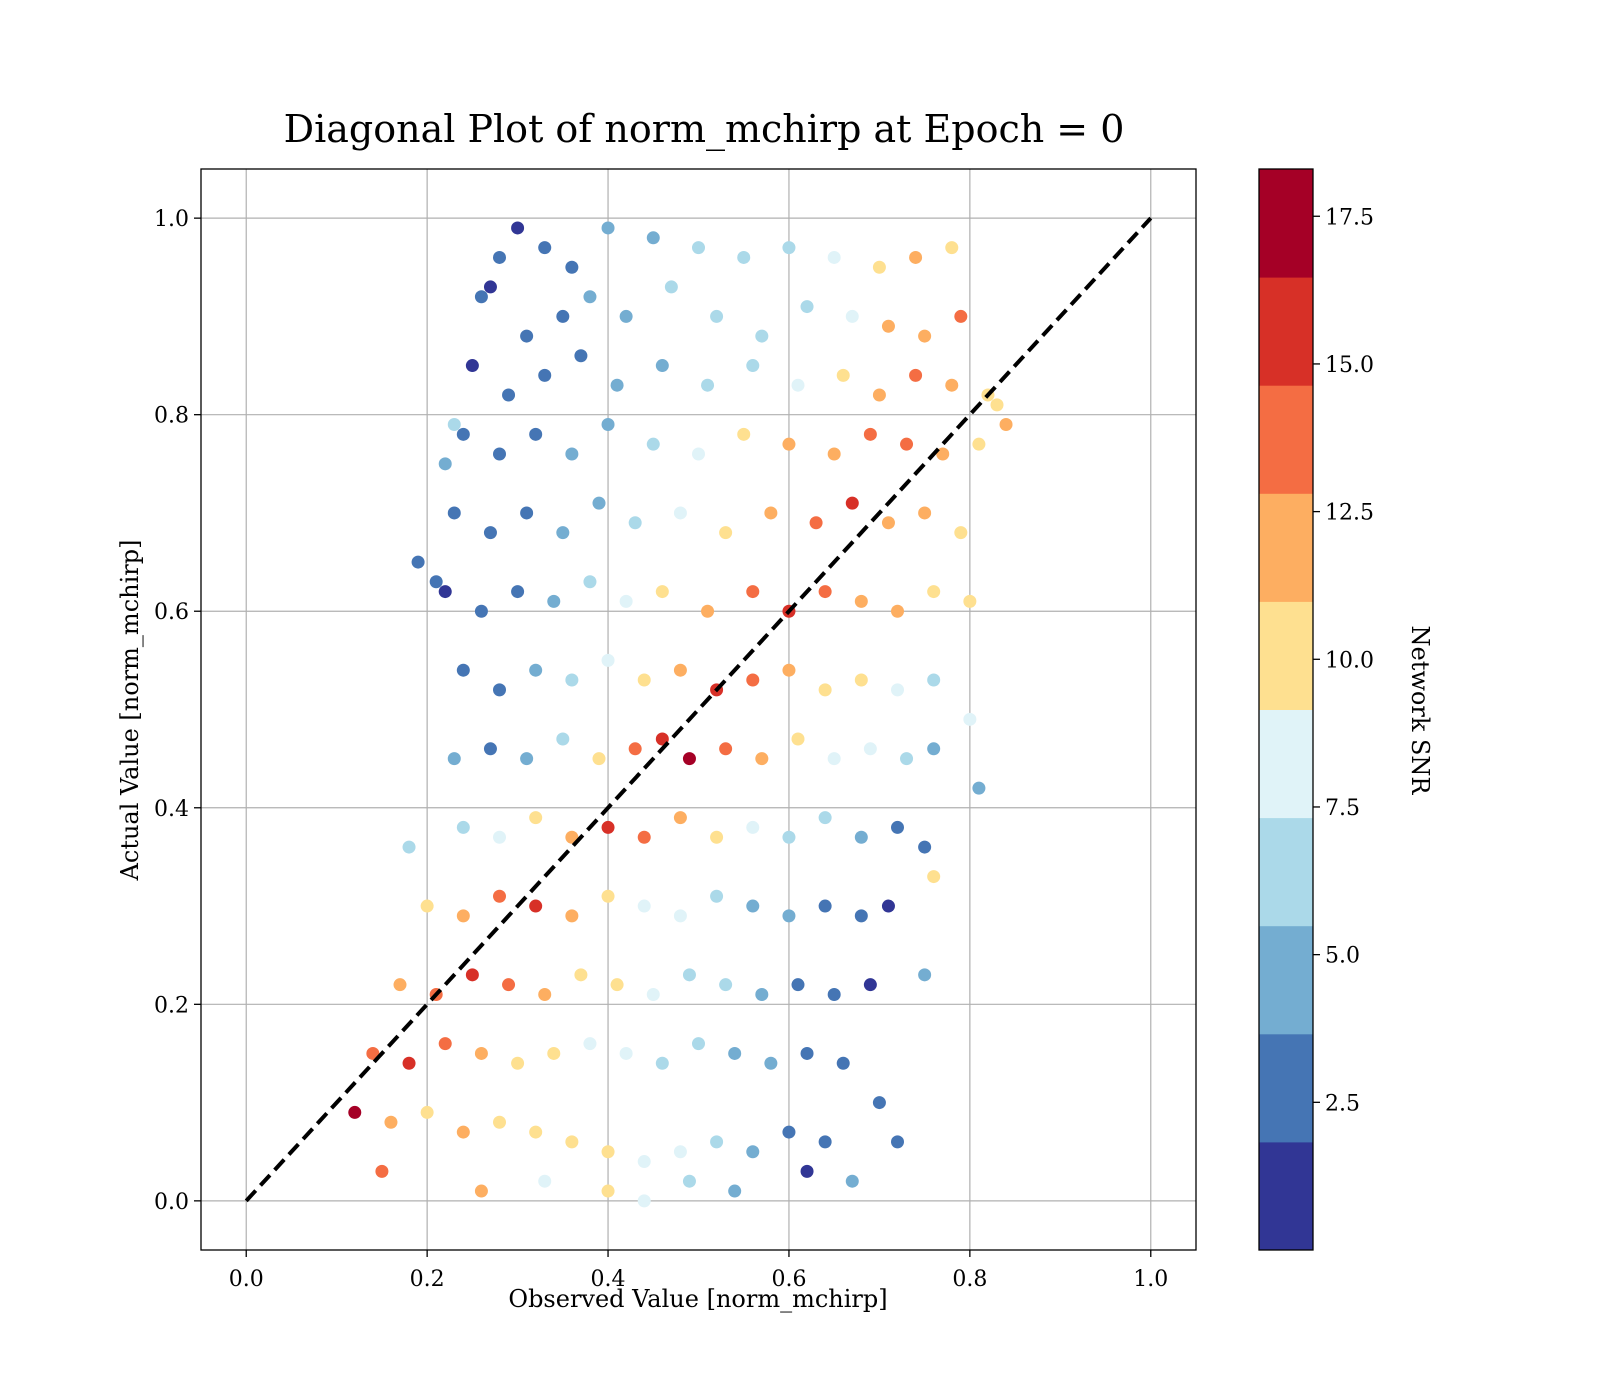 The image size is (1600, 1400). I want to click on x-tick-label: 0.8, so click(969, 1279).